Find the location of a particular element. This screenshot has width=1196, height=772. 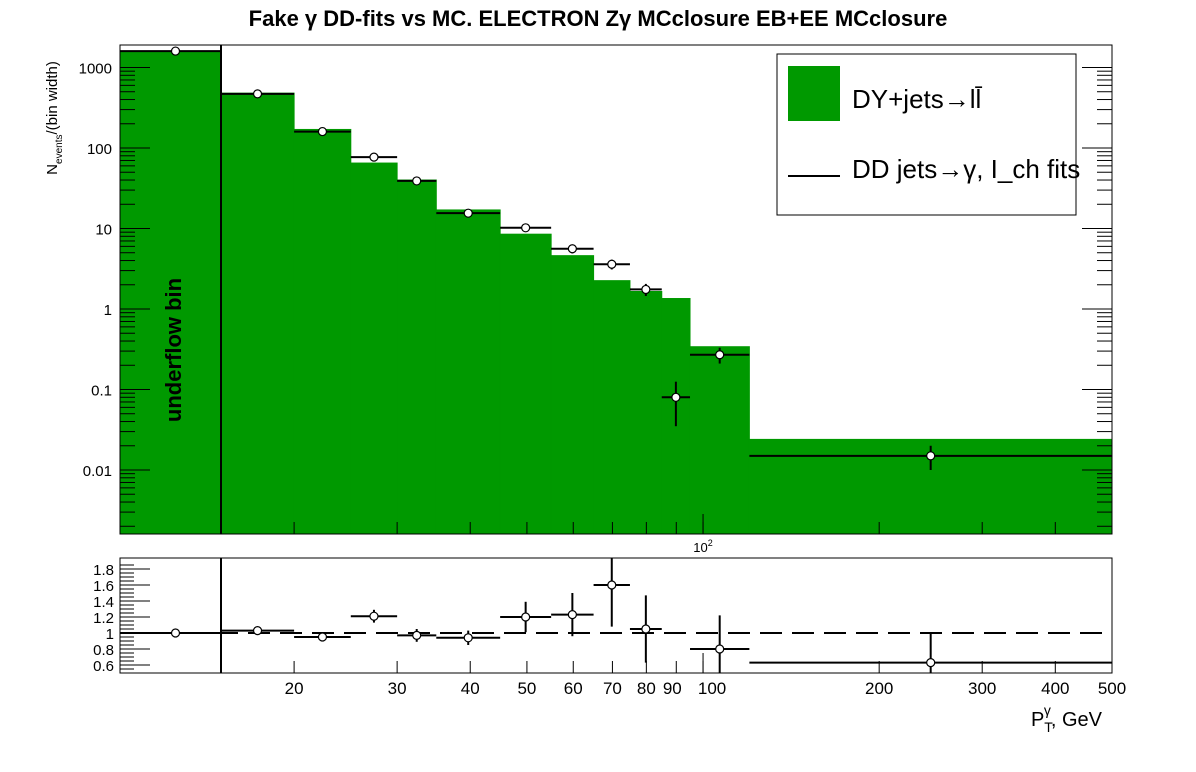

ratio-plot-area is located at coordinates (616, 615).